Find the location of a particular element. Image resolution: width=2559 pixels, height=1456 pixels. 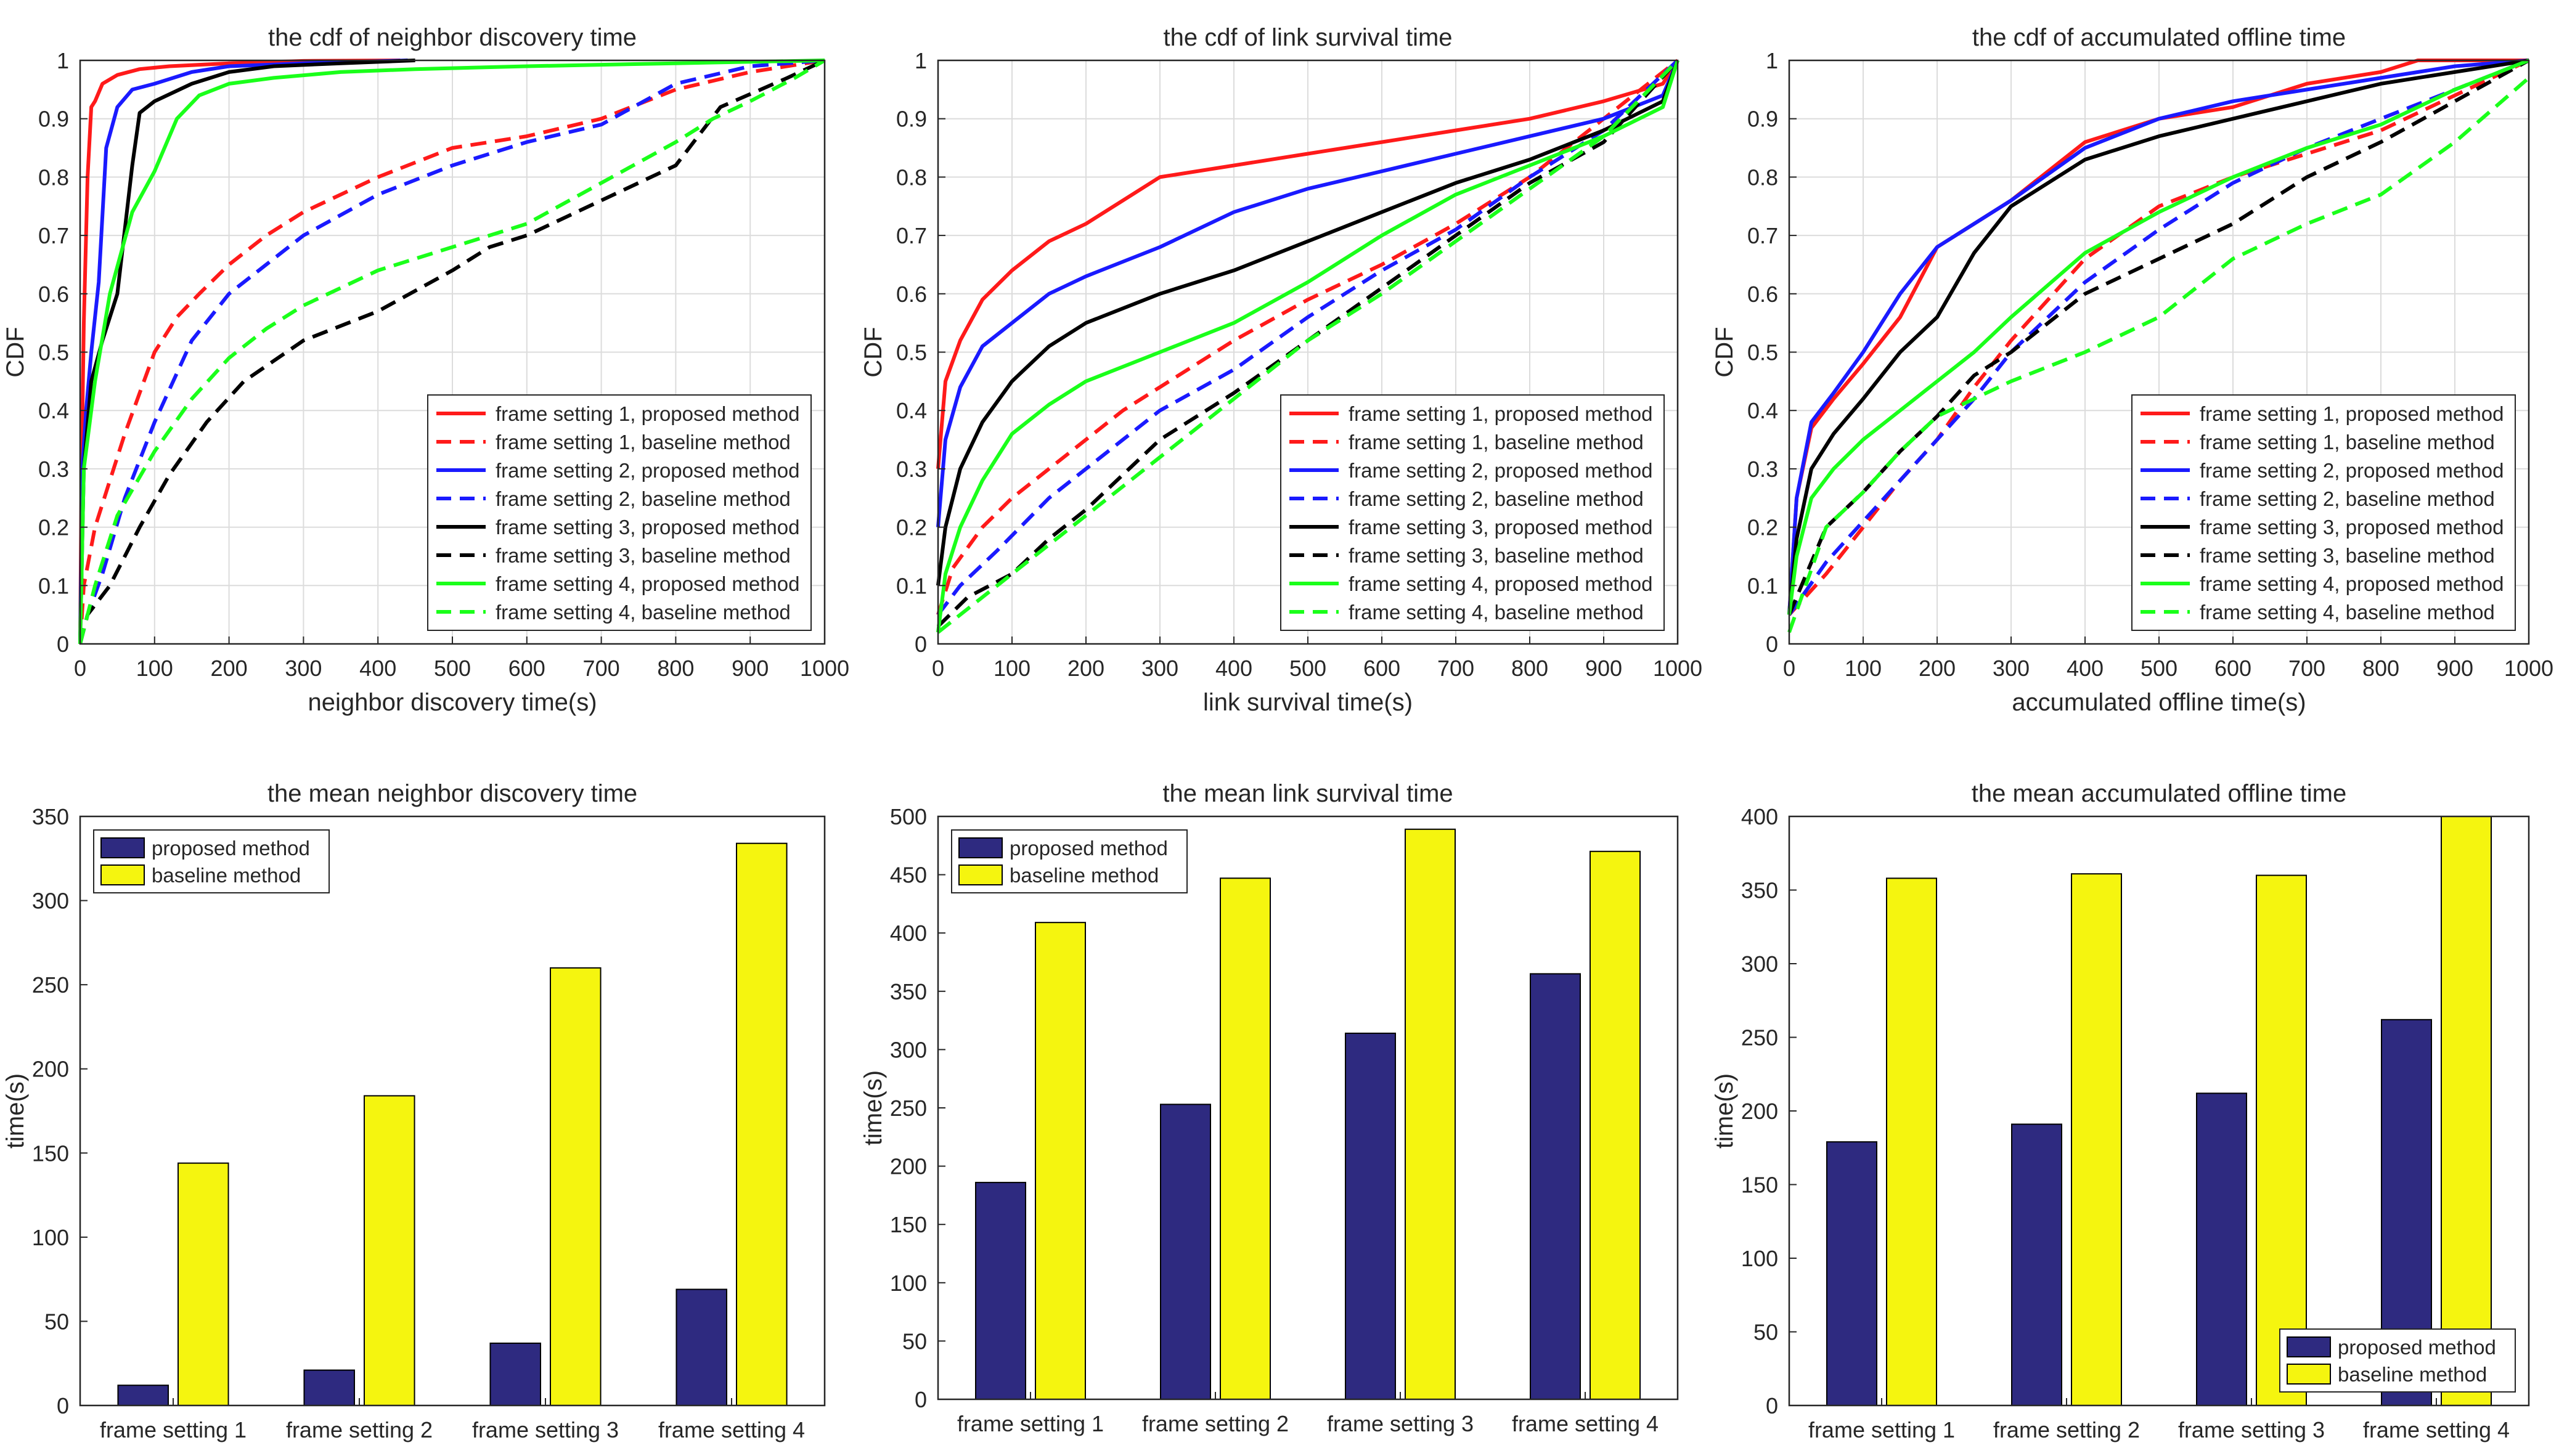

y-tick-label: 0.6 is located at coordinates (911, 294).